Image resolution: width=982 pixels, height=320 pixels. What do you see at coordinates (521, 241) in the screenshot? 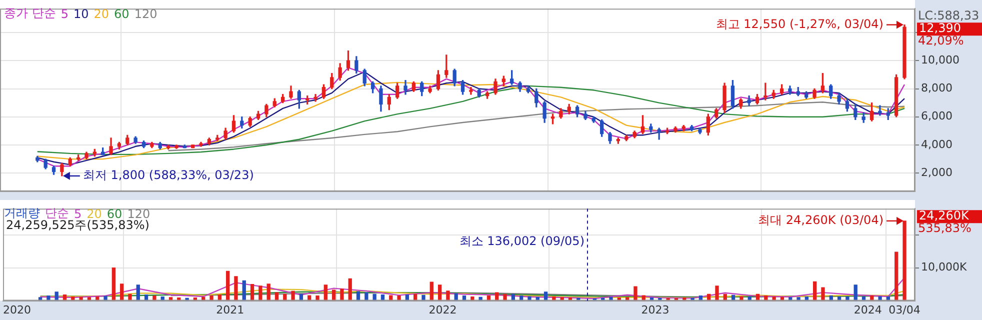
I see `ref-line-label: 최소 136,002 (09/05)` at bounding box center [521, 241].